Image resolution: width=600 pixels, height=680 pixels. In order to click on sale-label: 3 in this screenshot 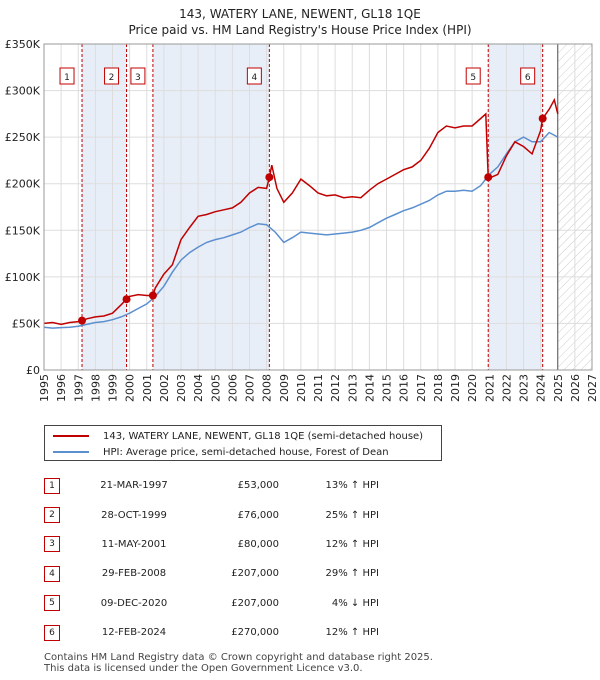, I will do `click(138, 78)`.